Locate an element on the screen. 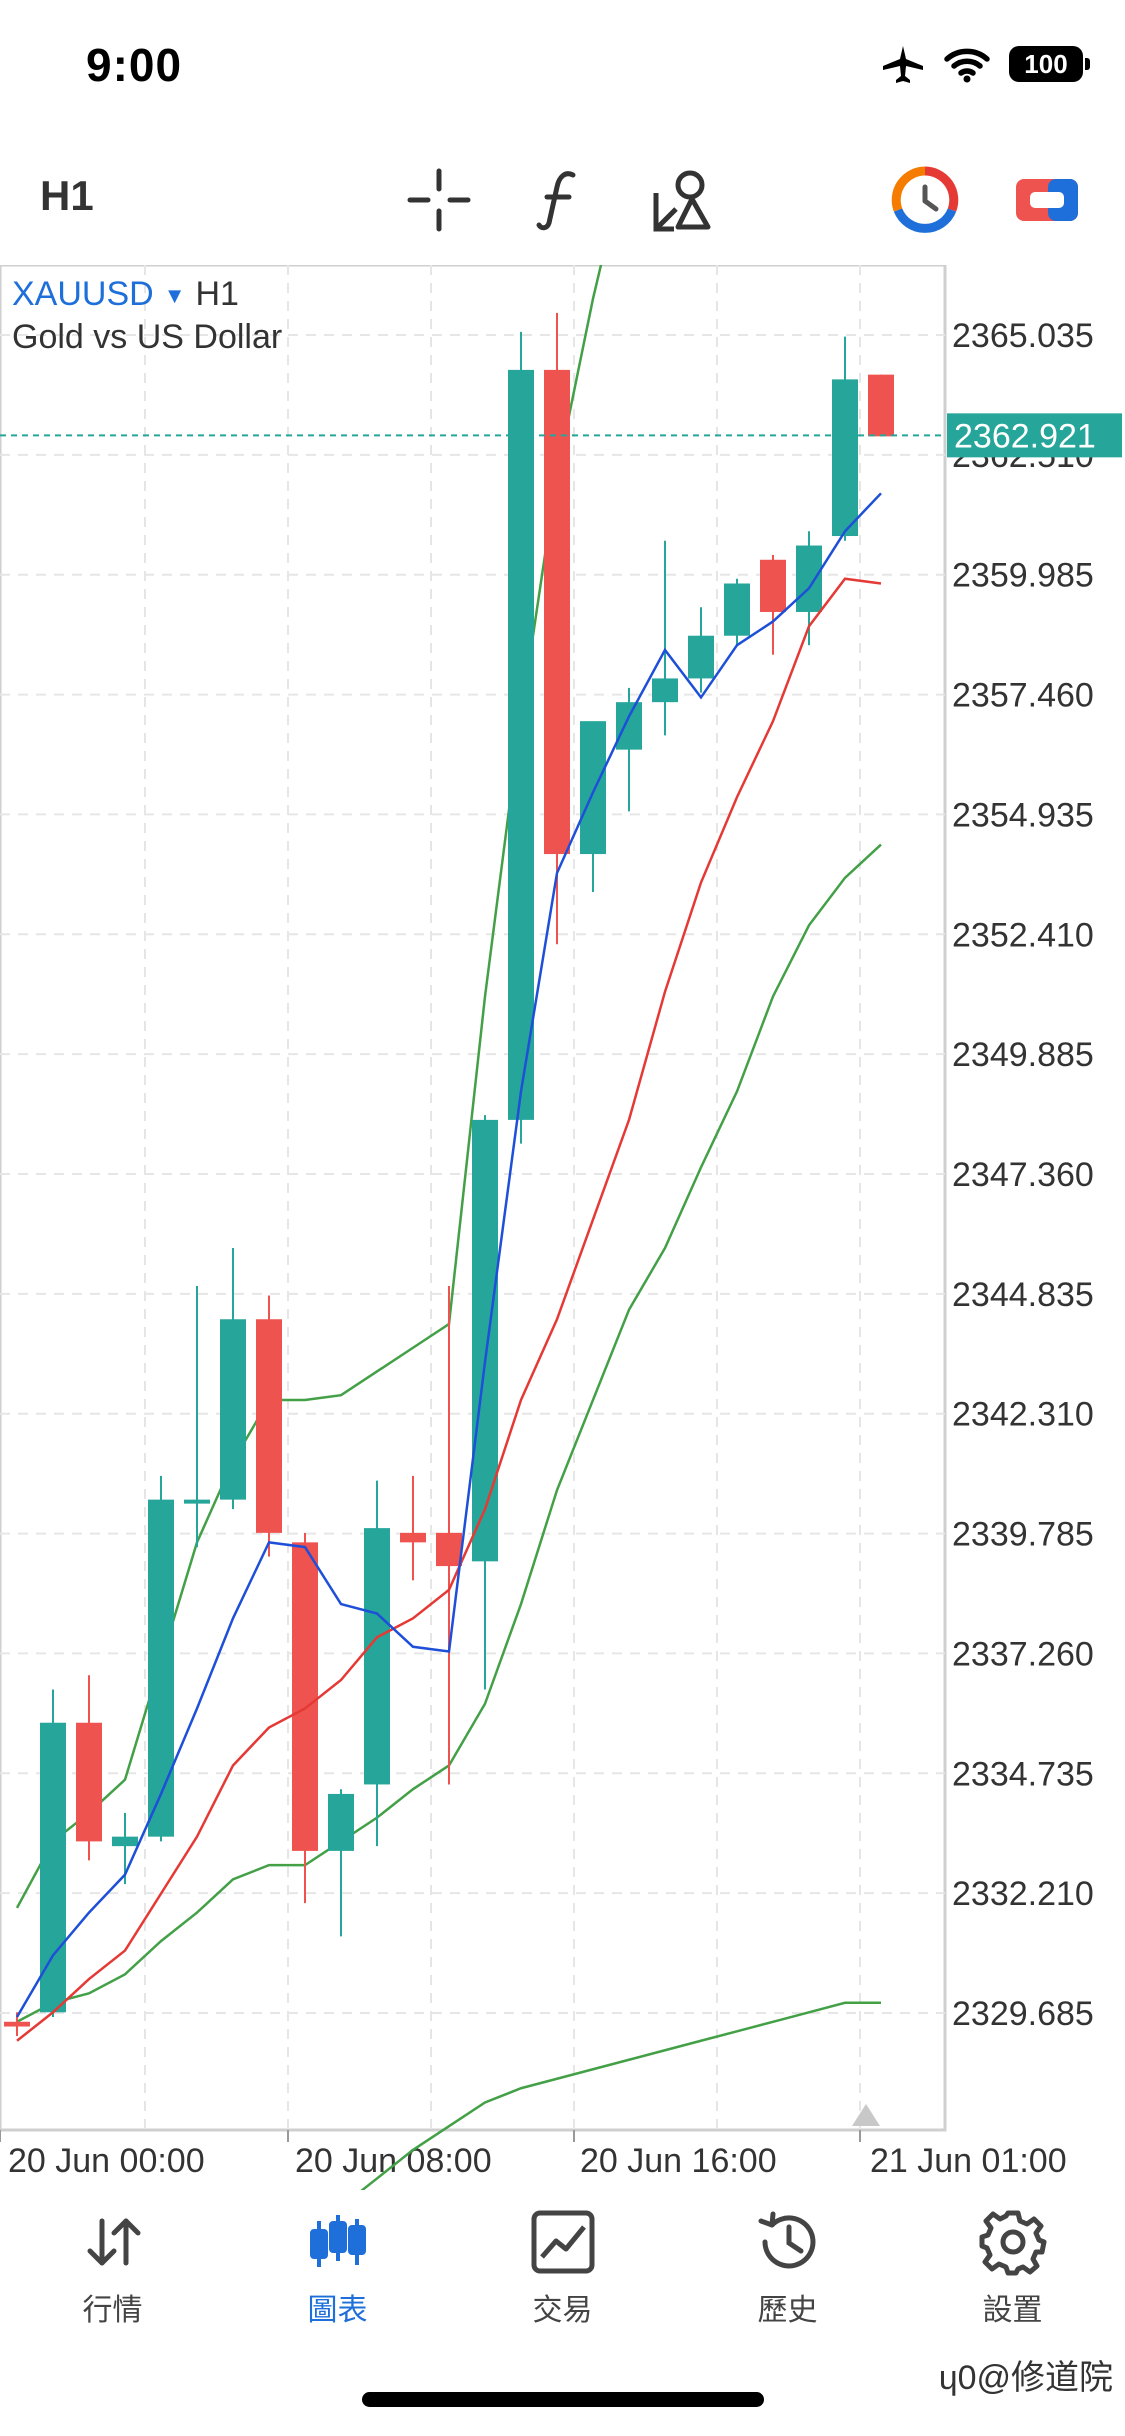 Image resolution: width=1125 pixels, height=2436 pixels. nav-trade: 交易 is located at coordinates (562, 2260).